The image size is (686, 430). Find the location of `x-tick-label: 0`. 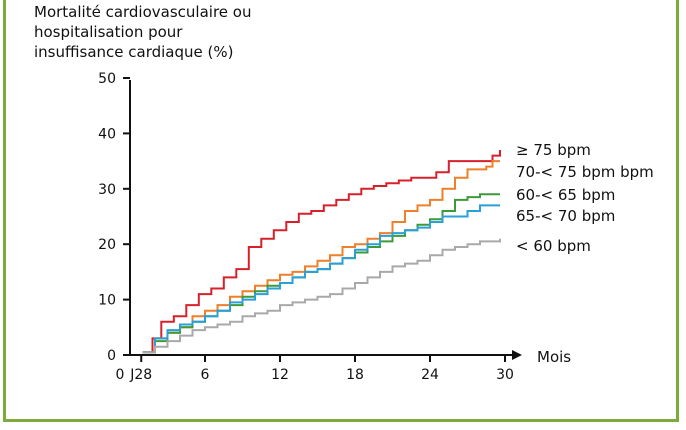

x-tick-label: 0 is located at coordinates (120, 375).